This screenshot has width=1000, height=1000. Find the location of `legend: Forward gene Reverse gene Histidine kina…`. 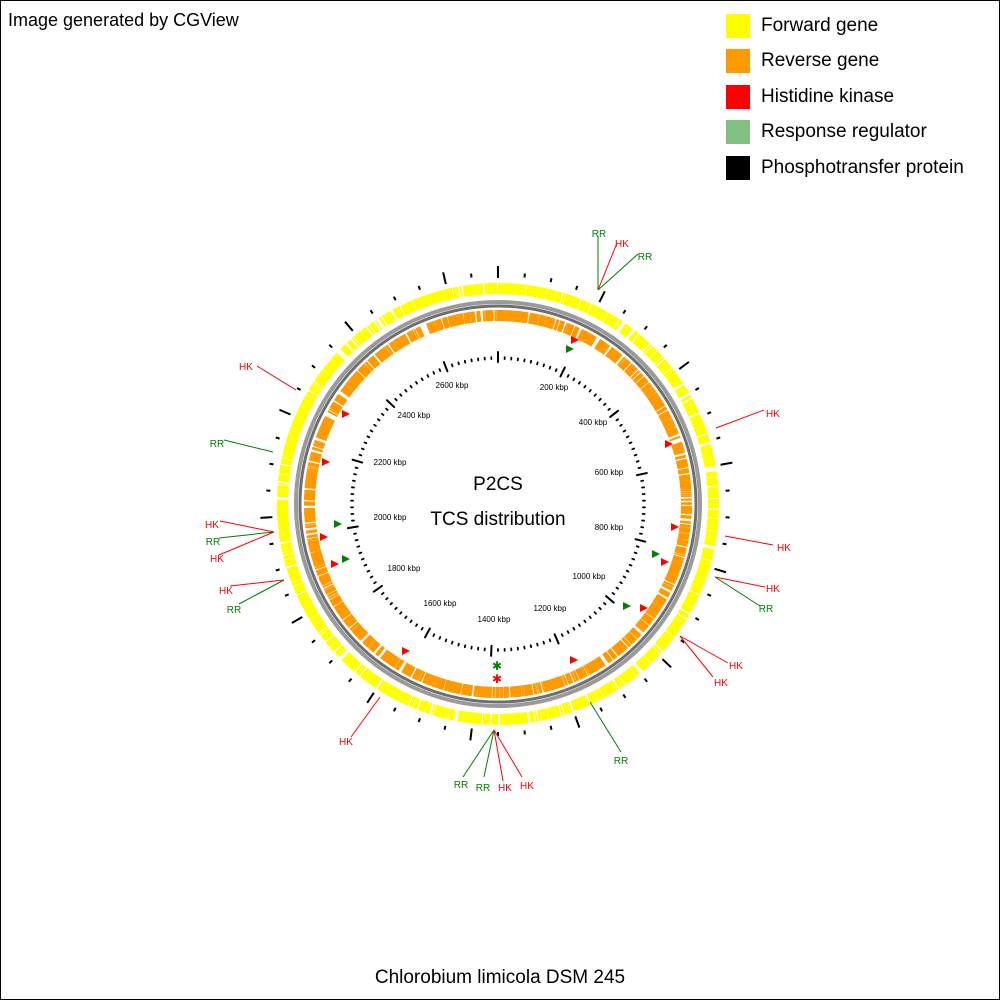

legend: Forward gene Reverse gene Histidine kina… is located at coordinates (845, 97).